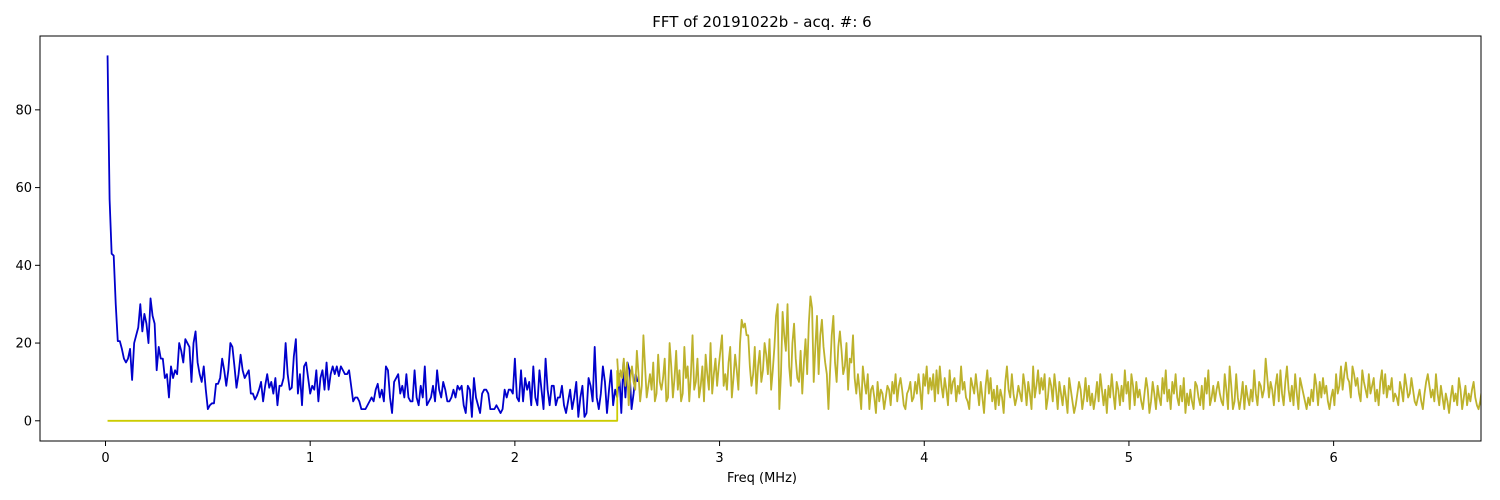 The height and width of the screenshot is (500, 1500). Describe the element at coordinates (23, 188) in the screenshot. I see `y-tick-label: 60` at that location.